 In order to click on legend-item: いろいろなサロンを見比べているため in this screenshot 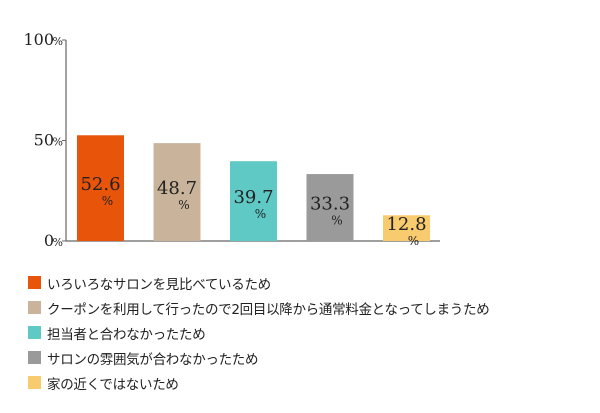, I will do `click(308, 282)`.